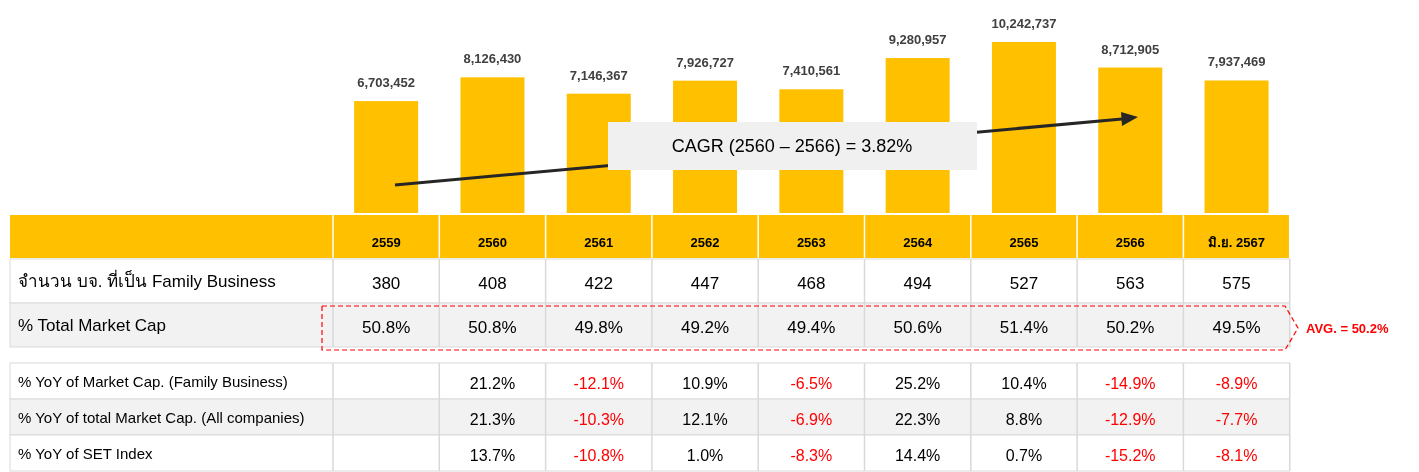 The width and height of the screenshot is (1419, 472). I want to click on data-label: 10,242,737, so click(1024, 23).